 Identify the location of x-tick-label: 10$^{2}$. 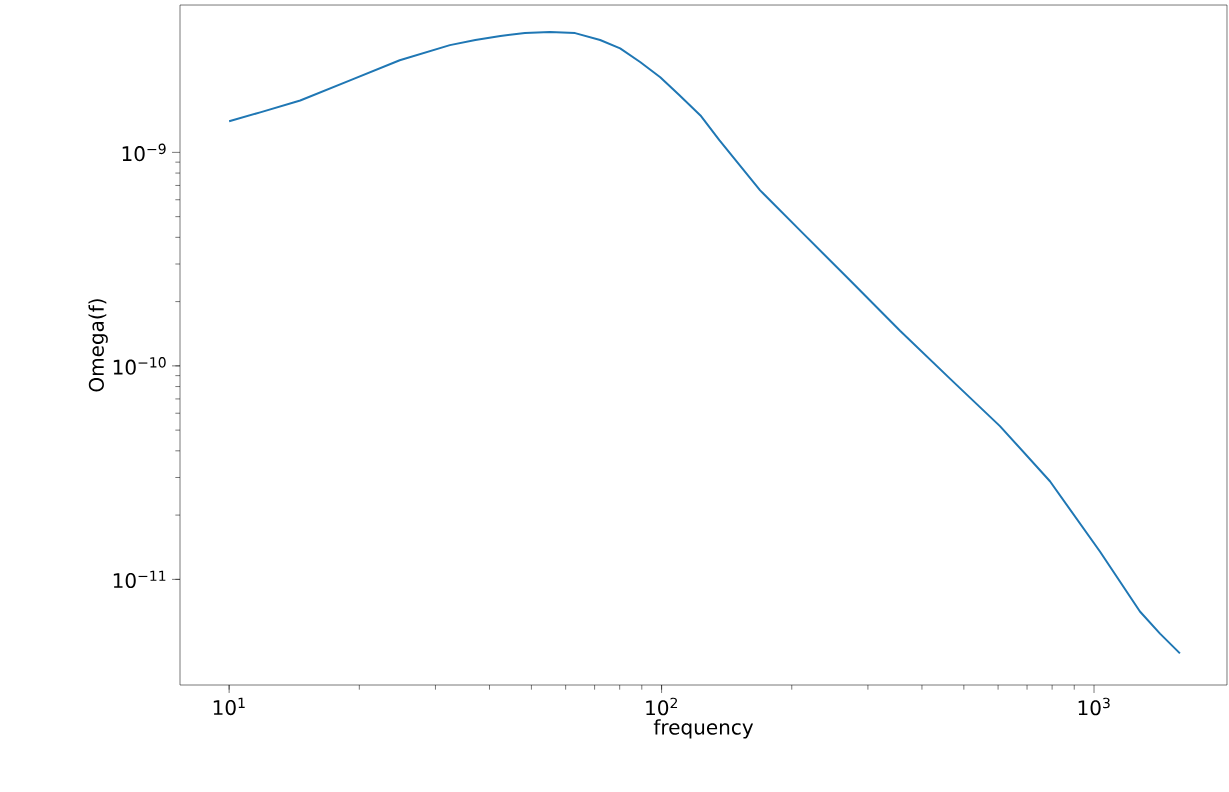
(662, 706).